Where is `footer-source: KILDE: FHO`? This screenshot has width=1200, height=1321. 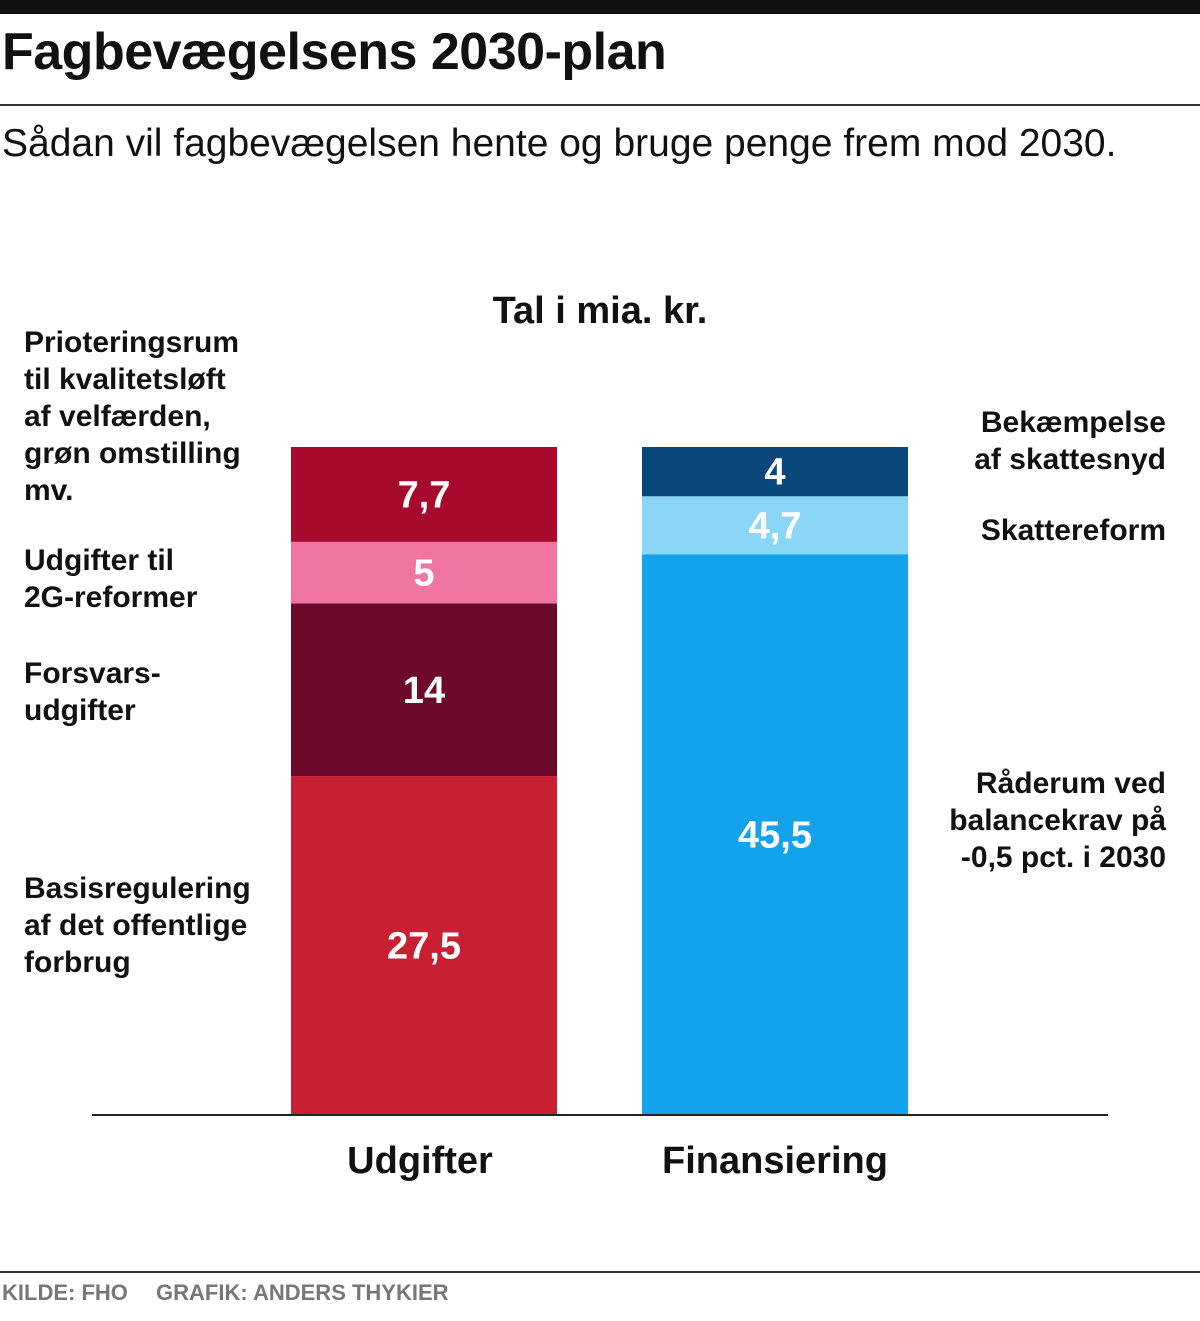 footer-source: KILDE: FHO is located at coordinates (65, 1292).